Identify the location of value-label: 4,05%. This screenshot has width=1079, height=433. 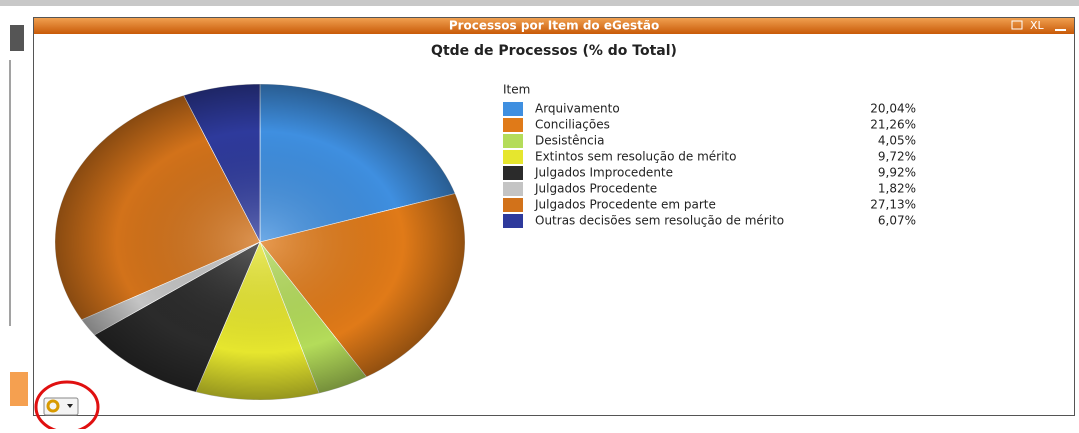
(897, 141).